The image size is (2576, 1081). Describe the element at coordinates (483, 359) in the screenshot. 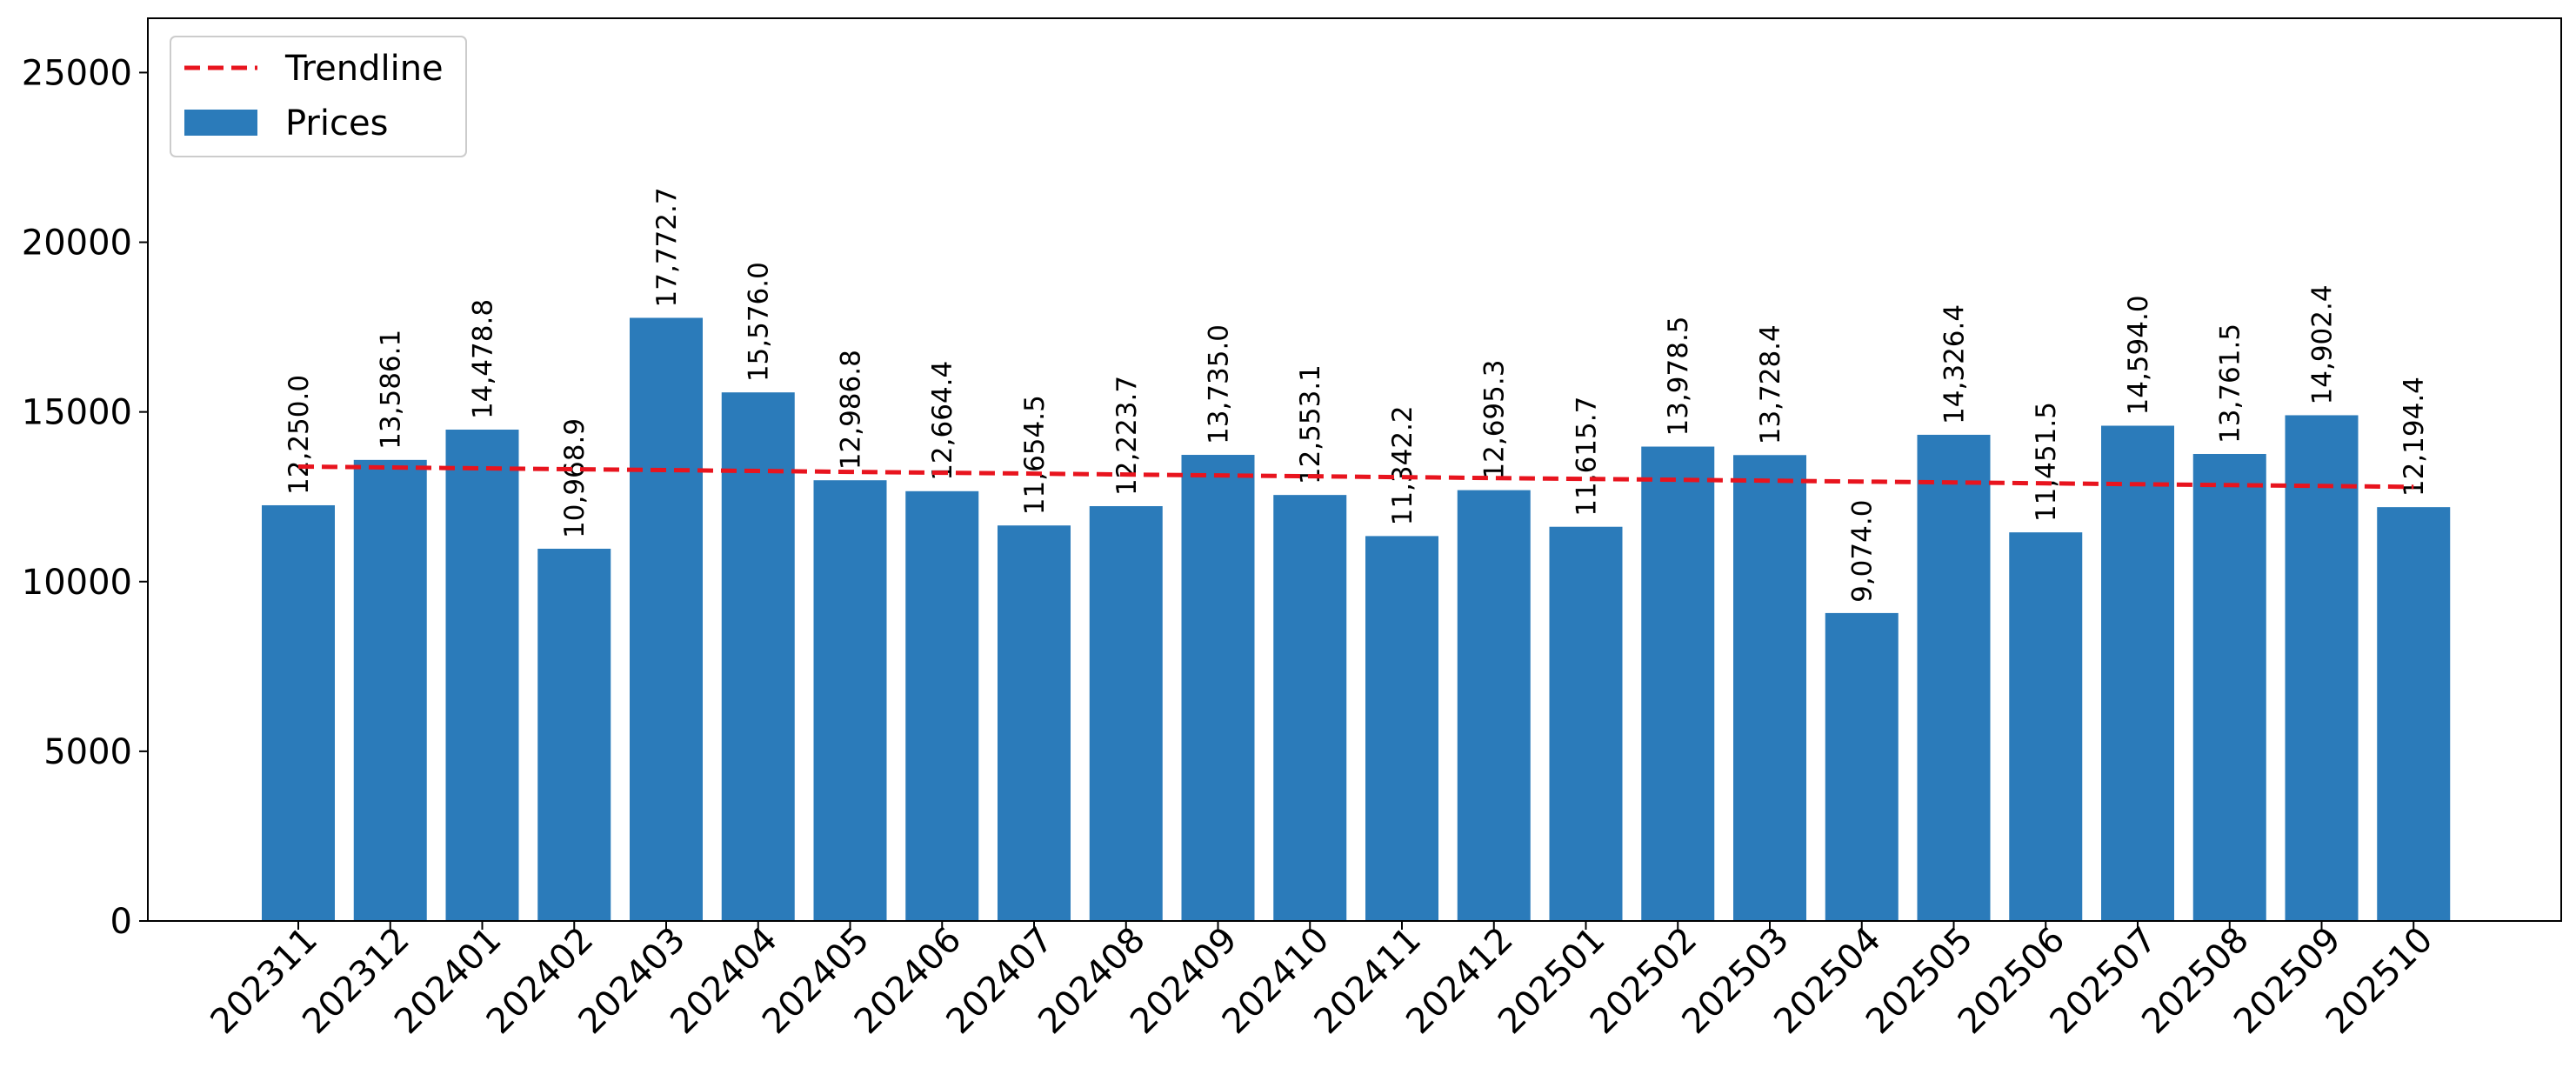

I see `data-label-202401: 14,478.8` at that location.